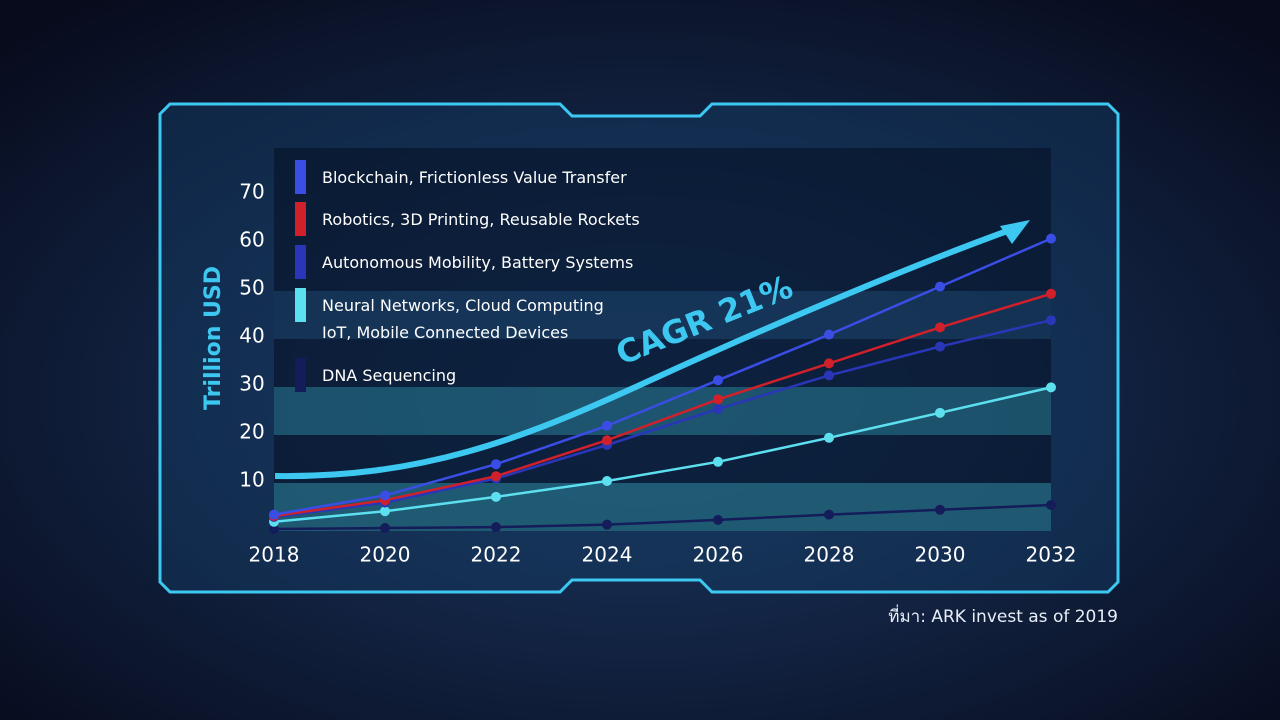  I want to click on y-axis-label: Trillion USD, so click(213, 338).